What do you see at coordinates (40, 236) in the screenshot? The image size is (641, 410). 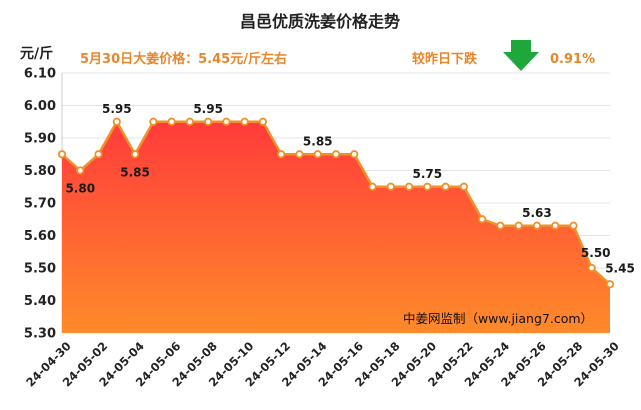 I see `y-tick-label: 5.60` at bounding box center [40, 236].